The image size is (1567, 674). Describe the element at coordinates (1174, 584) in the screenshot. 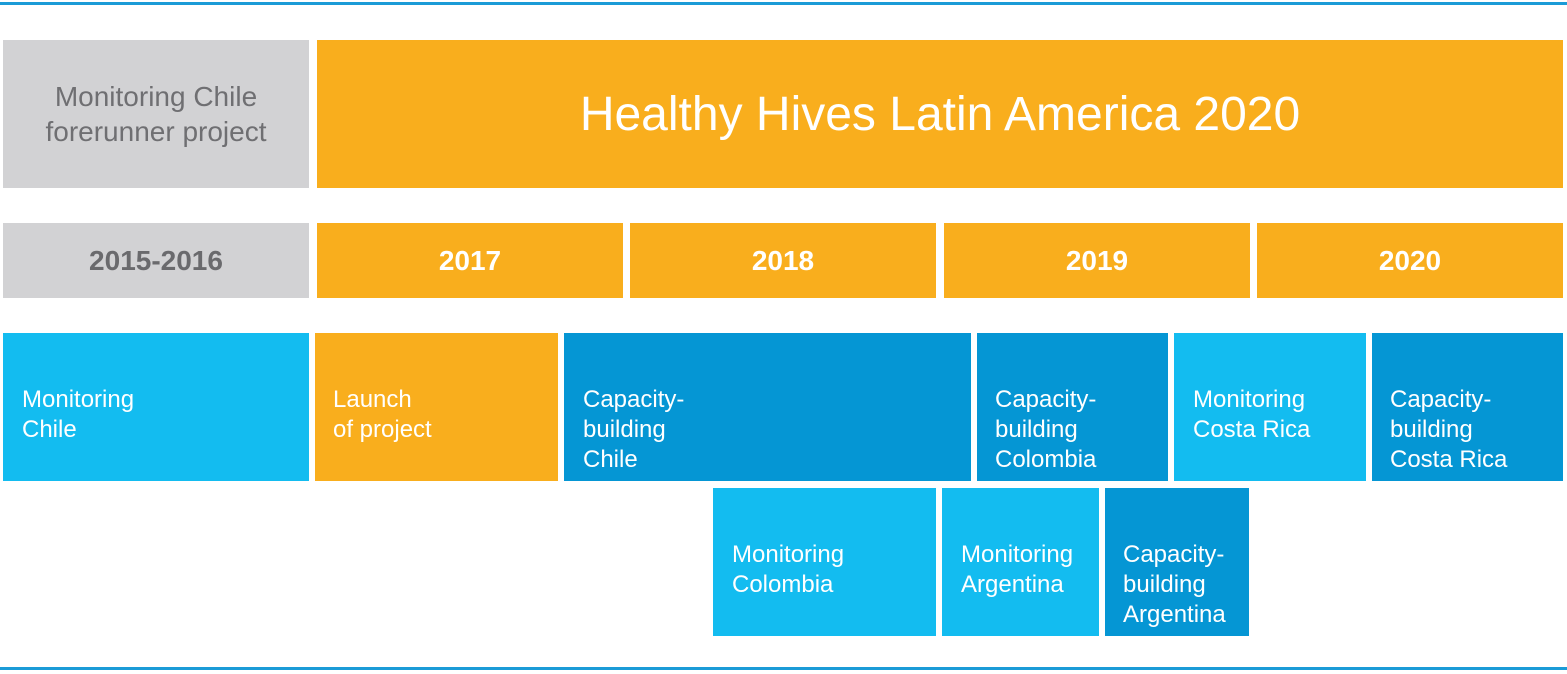

I see `activity-label: Capacity- building Argentina` at that location.